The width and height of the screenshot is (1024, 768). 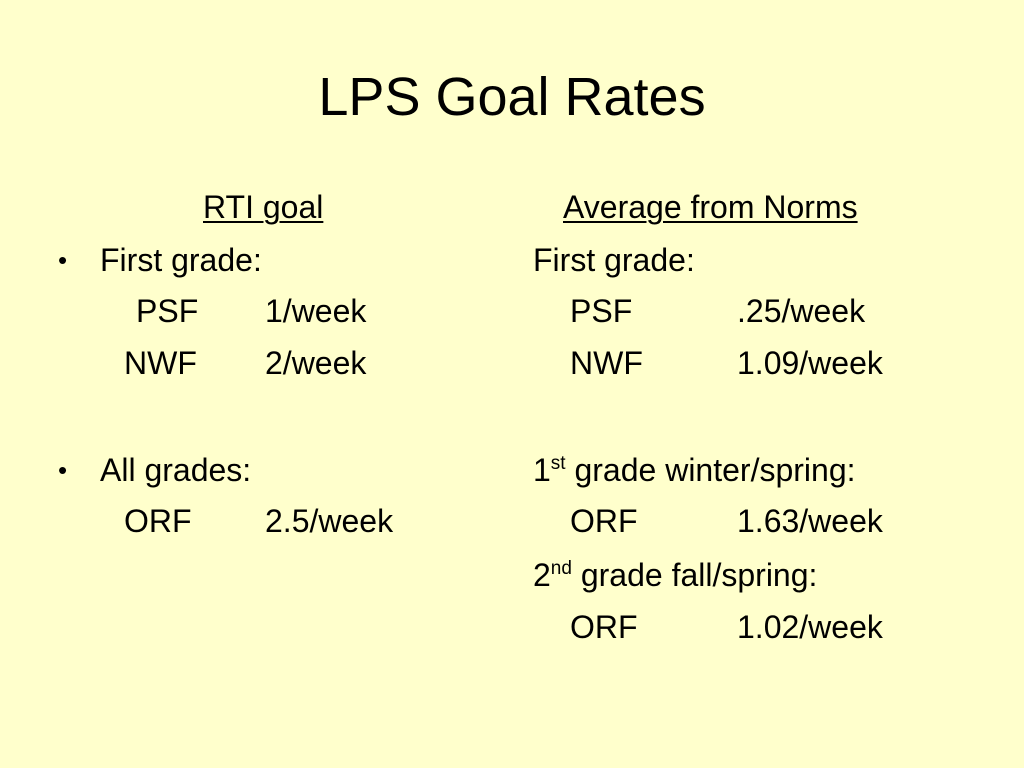 I want to click on grade-number: 1, so click(x=542, y=470).